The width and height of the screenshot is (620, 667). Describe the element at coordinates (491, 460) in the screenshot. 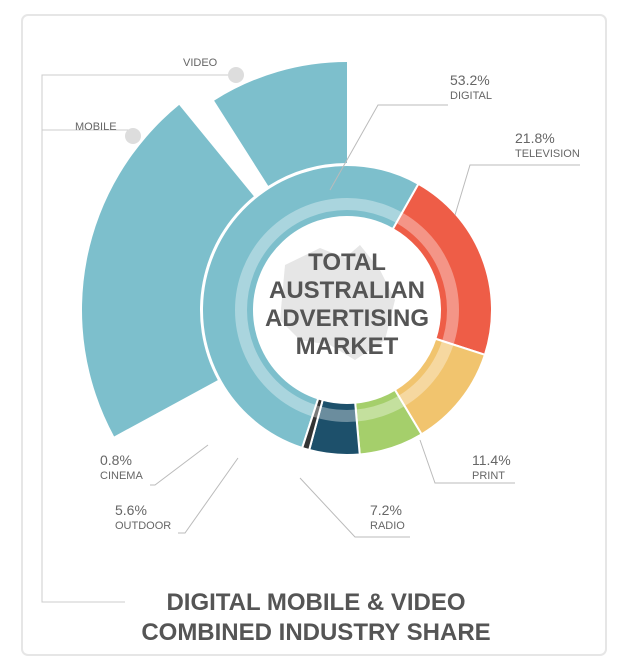

I see `value-label: 11.4%` at that location.